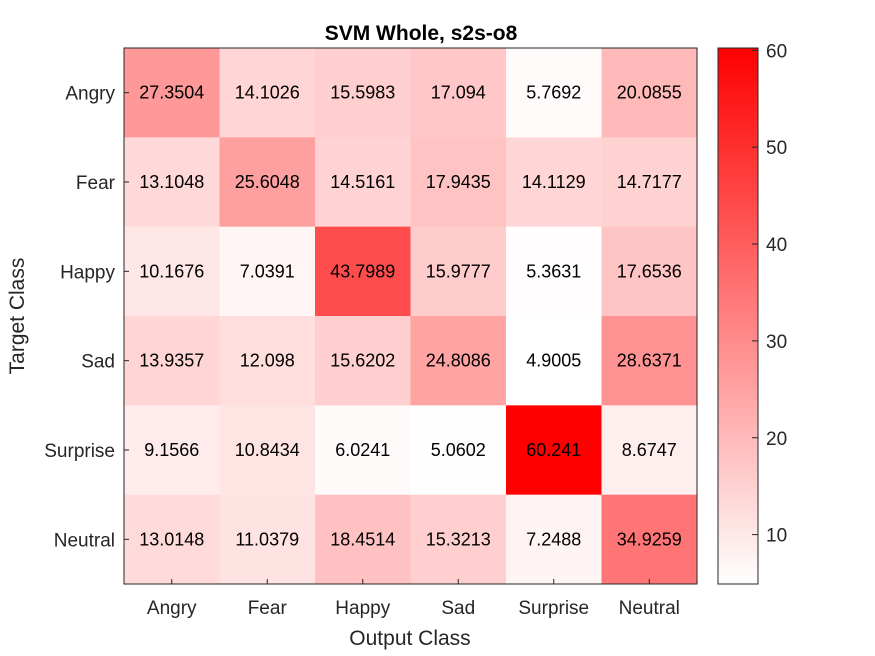 The image size is (875, 656). I want to click on x-tick-label: Happy, so click(362, 608).